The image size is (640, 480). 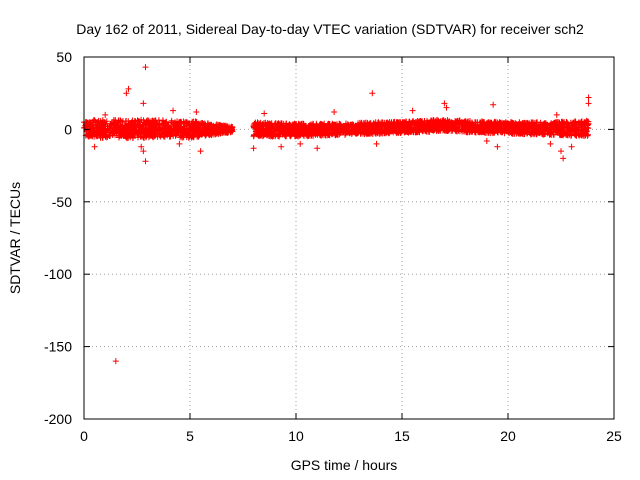 I want to click on y-tick-label: -150, so click(x=58, y=347).